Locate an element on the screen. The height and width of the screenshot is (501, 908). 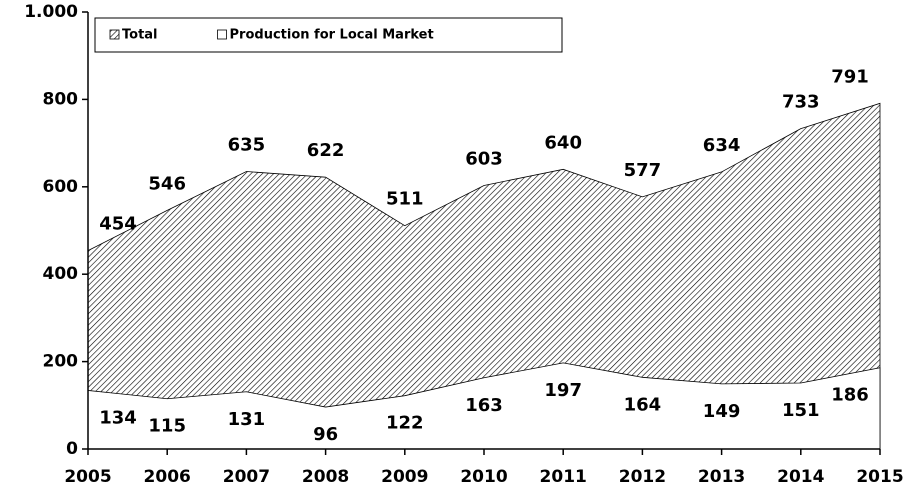
data-label: 134 is located at coordinates (118, 417).